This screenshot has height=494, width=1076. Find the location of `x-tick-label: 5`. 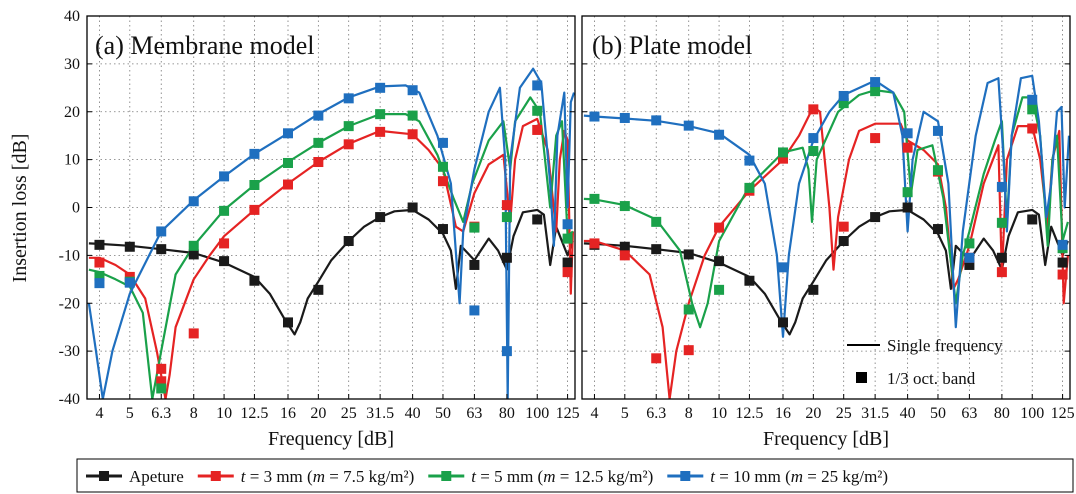

x-tick-label: 5 is located at coordinates (130, 413).